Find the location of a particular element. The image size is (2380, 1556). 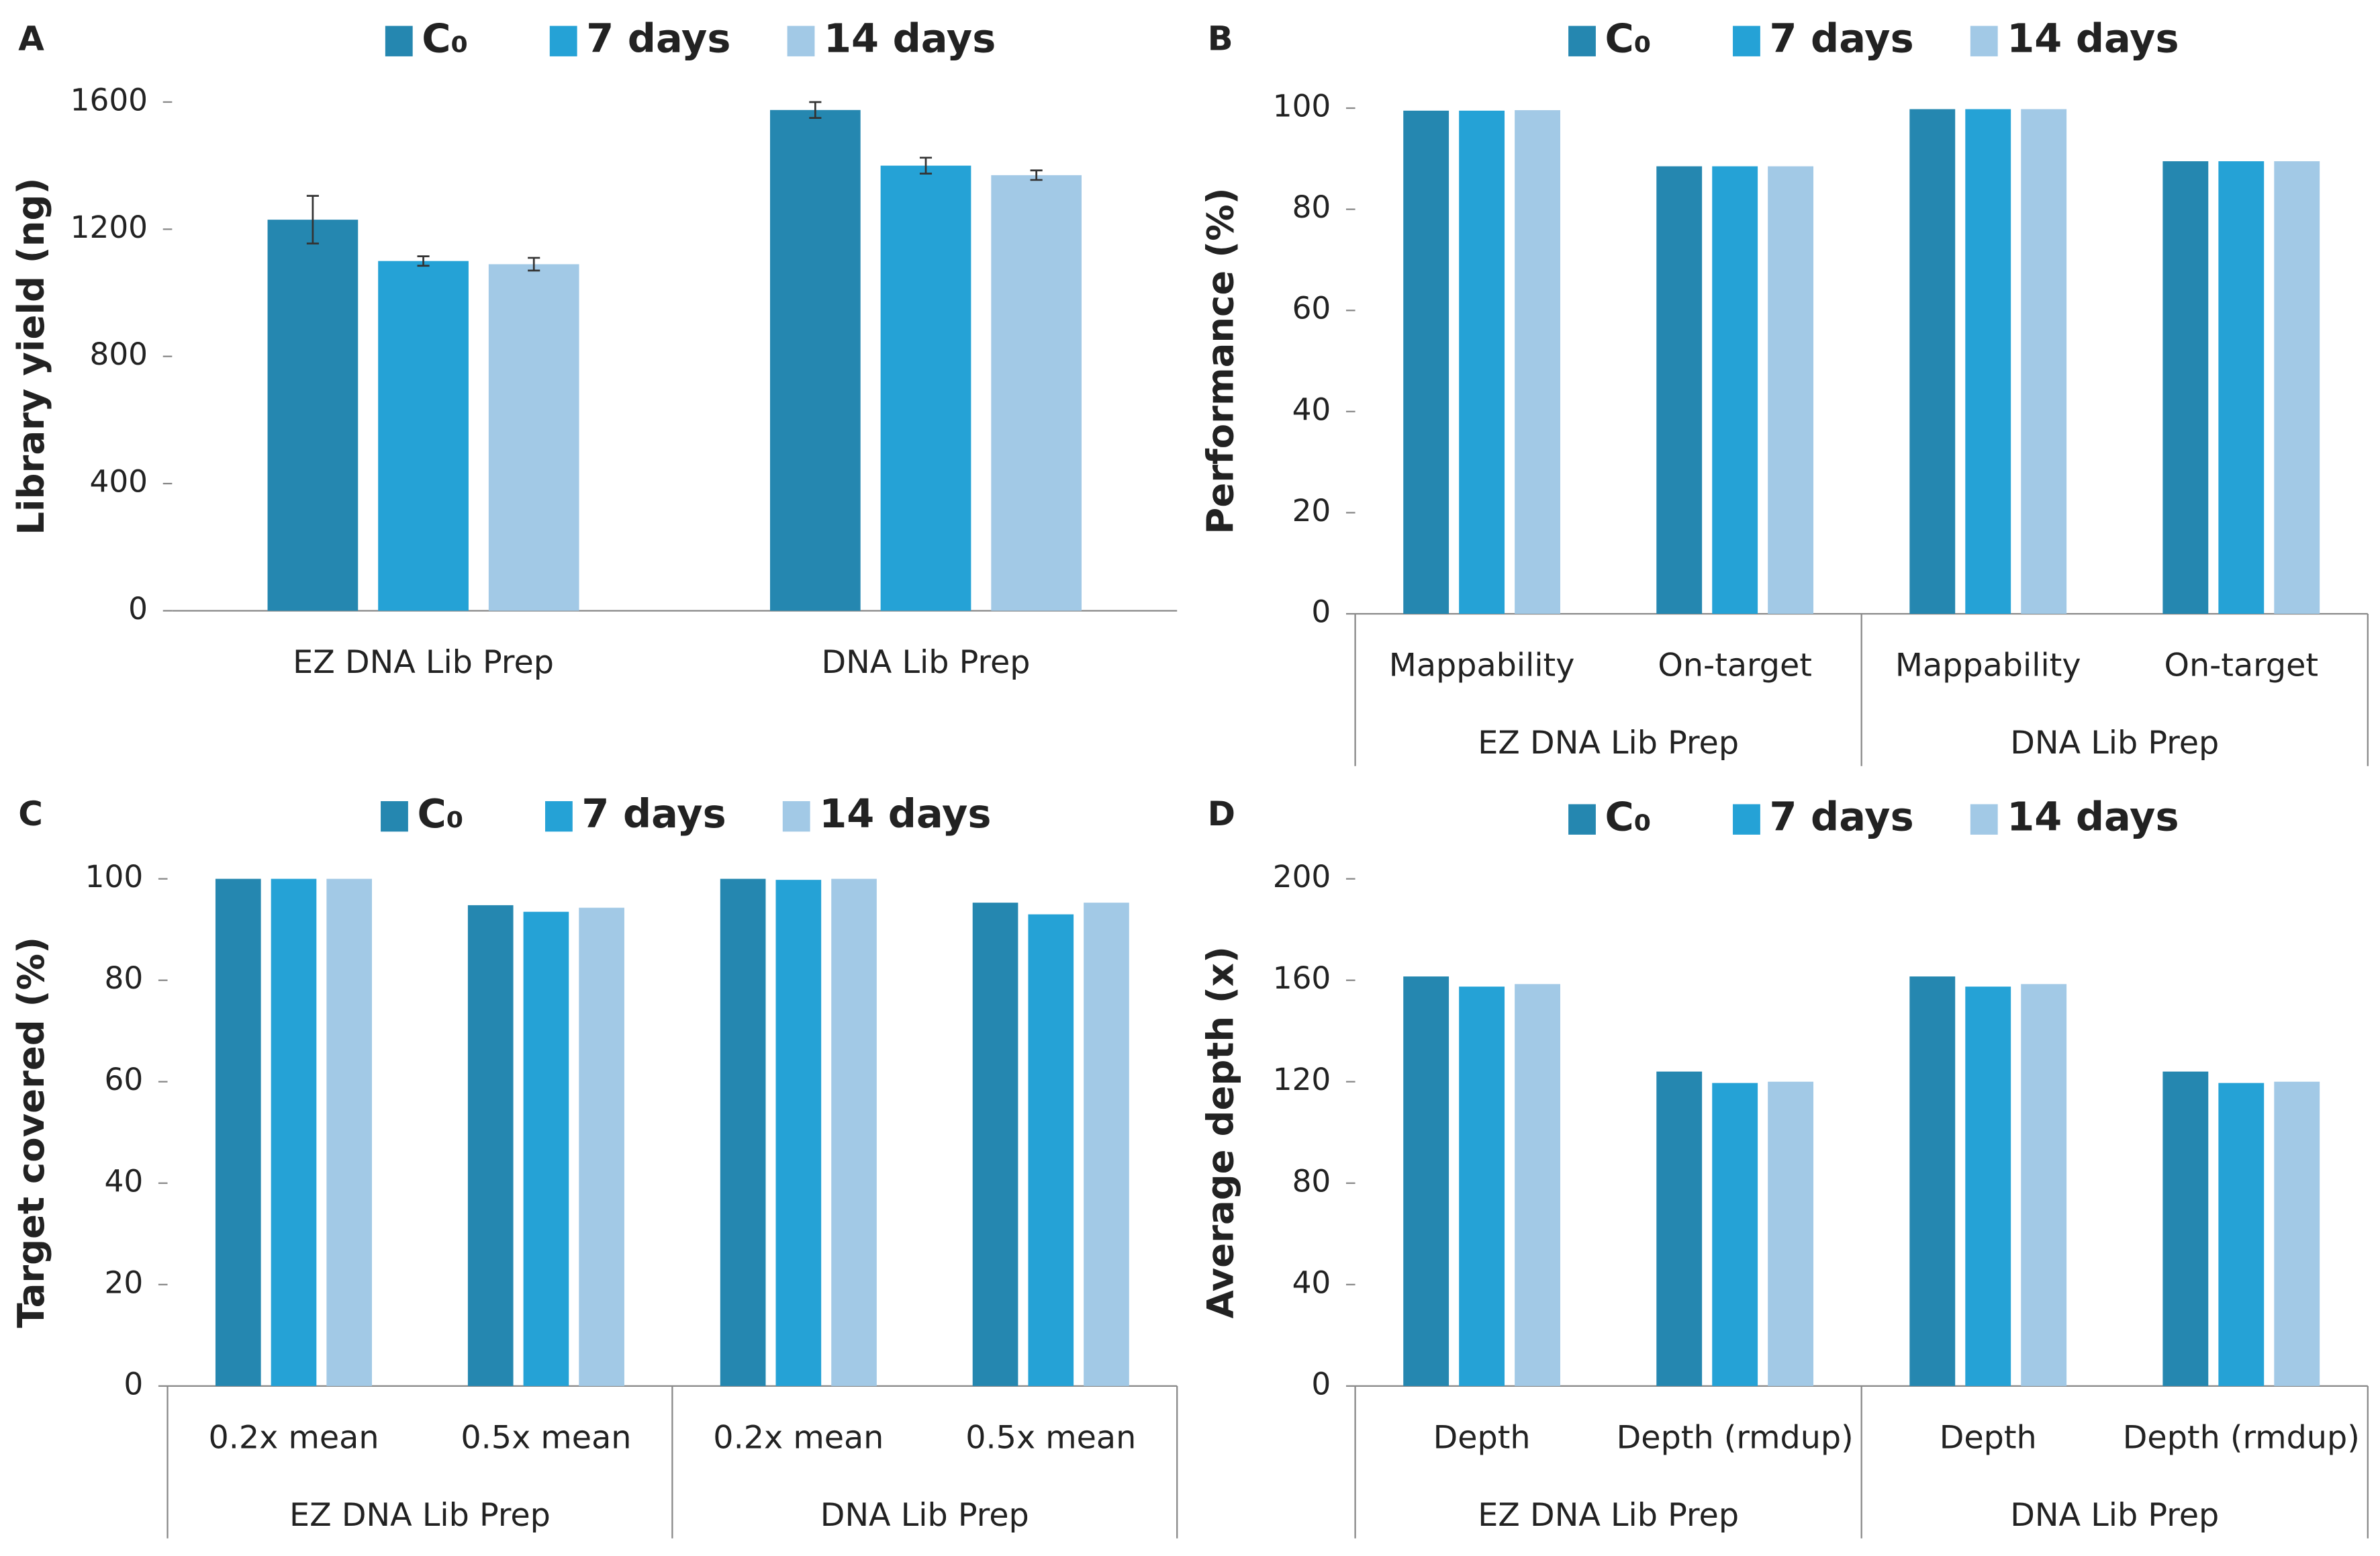

y-tick-label: 800 is located at coordinates (118, 354).